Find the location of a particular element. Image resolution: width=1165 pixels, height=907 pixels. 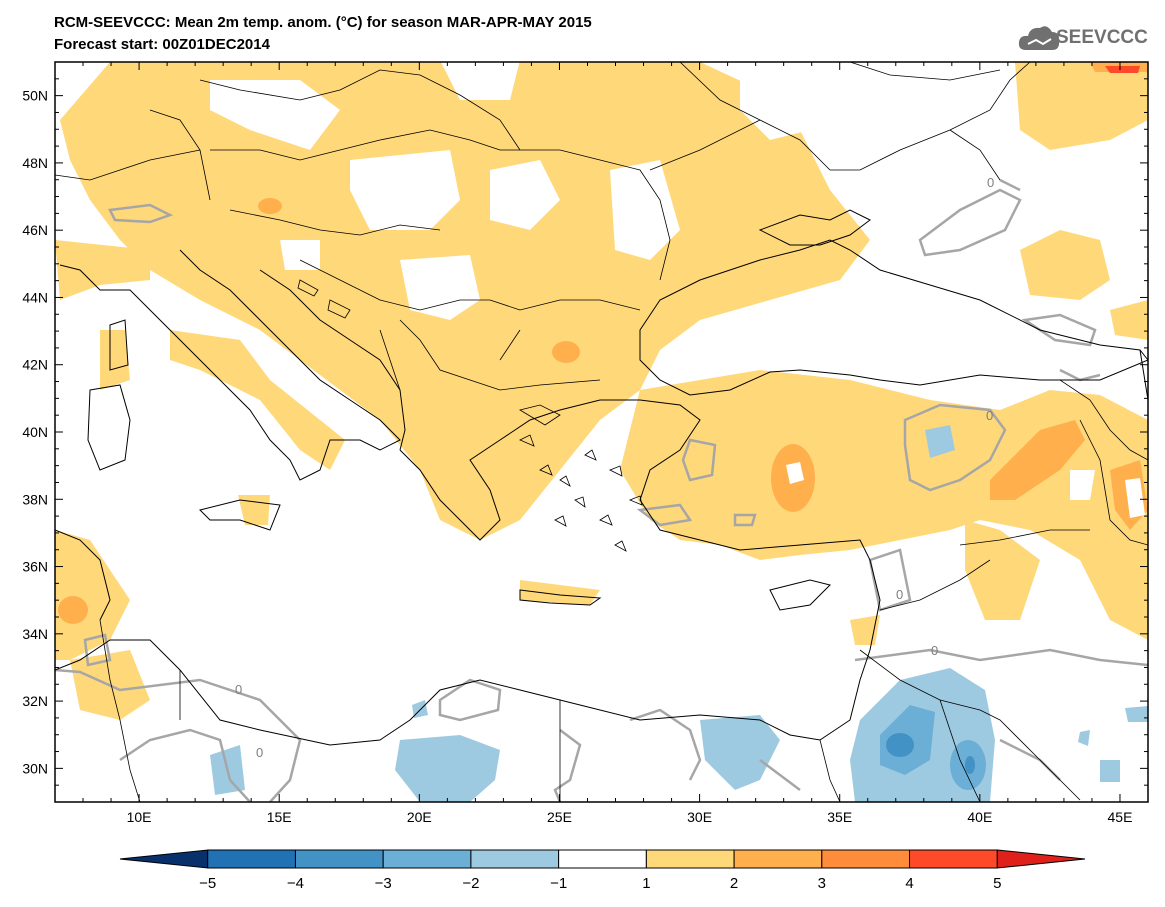

lon-tick-label: 35E is located at coordinates (839, 817).